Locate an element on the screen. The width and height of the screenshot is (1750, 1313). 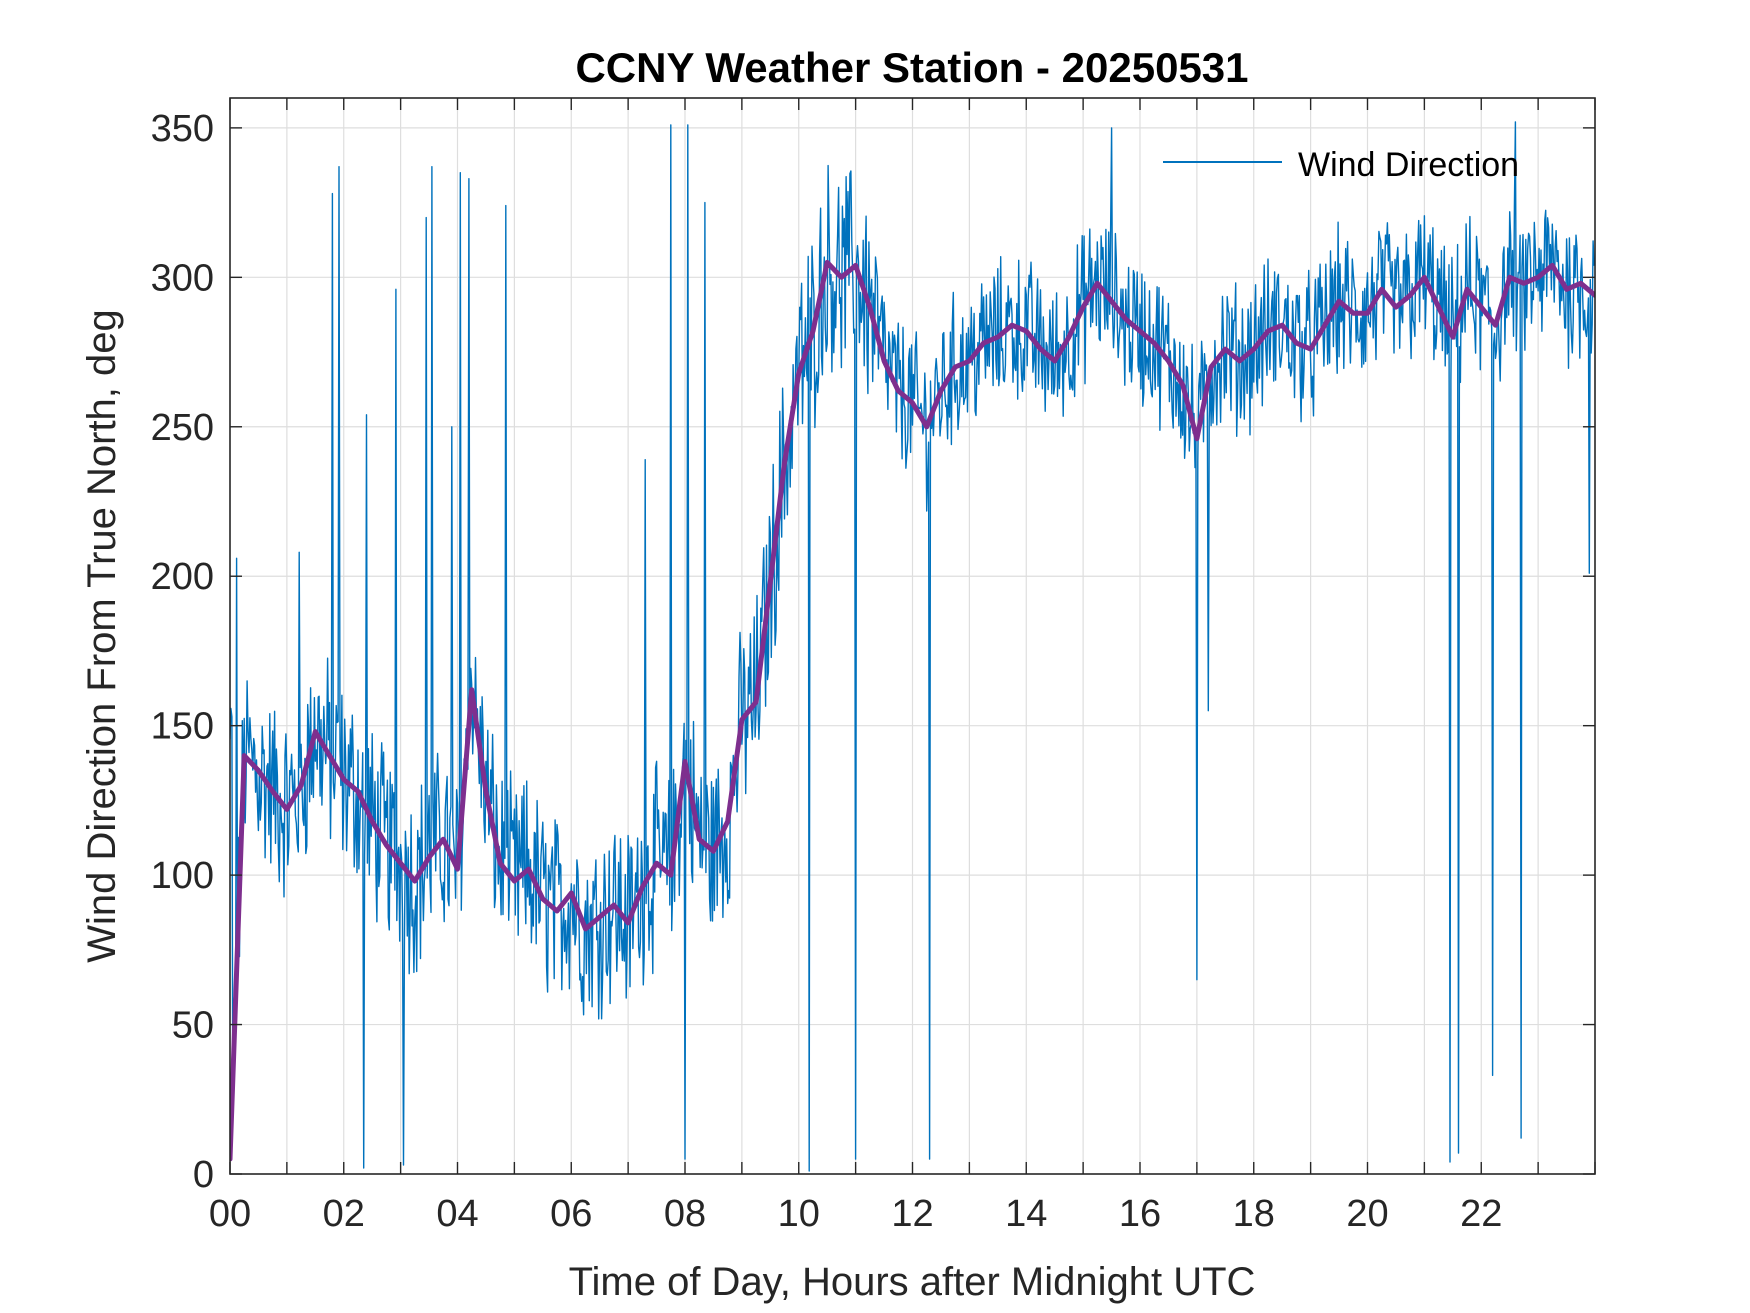
y-tick-label: 250 is located at coordinates (182, 428).